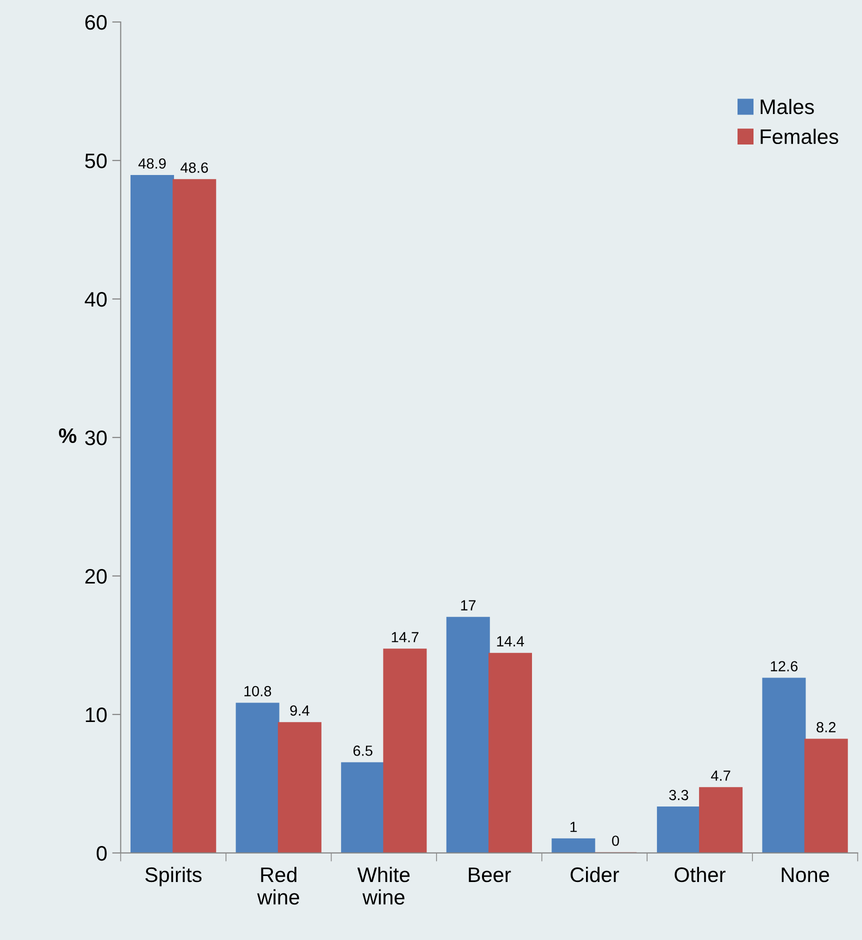  What do you see at coordinates (595, 874) in the screenshot?
I see `x-tick-label: Cider` at bounding box center [595, 874].